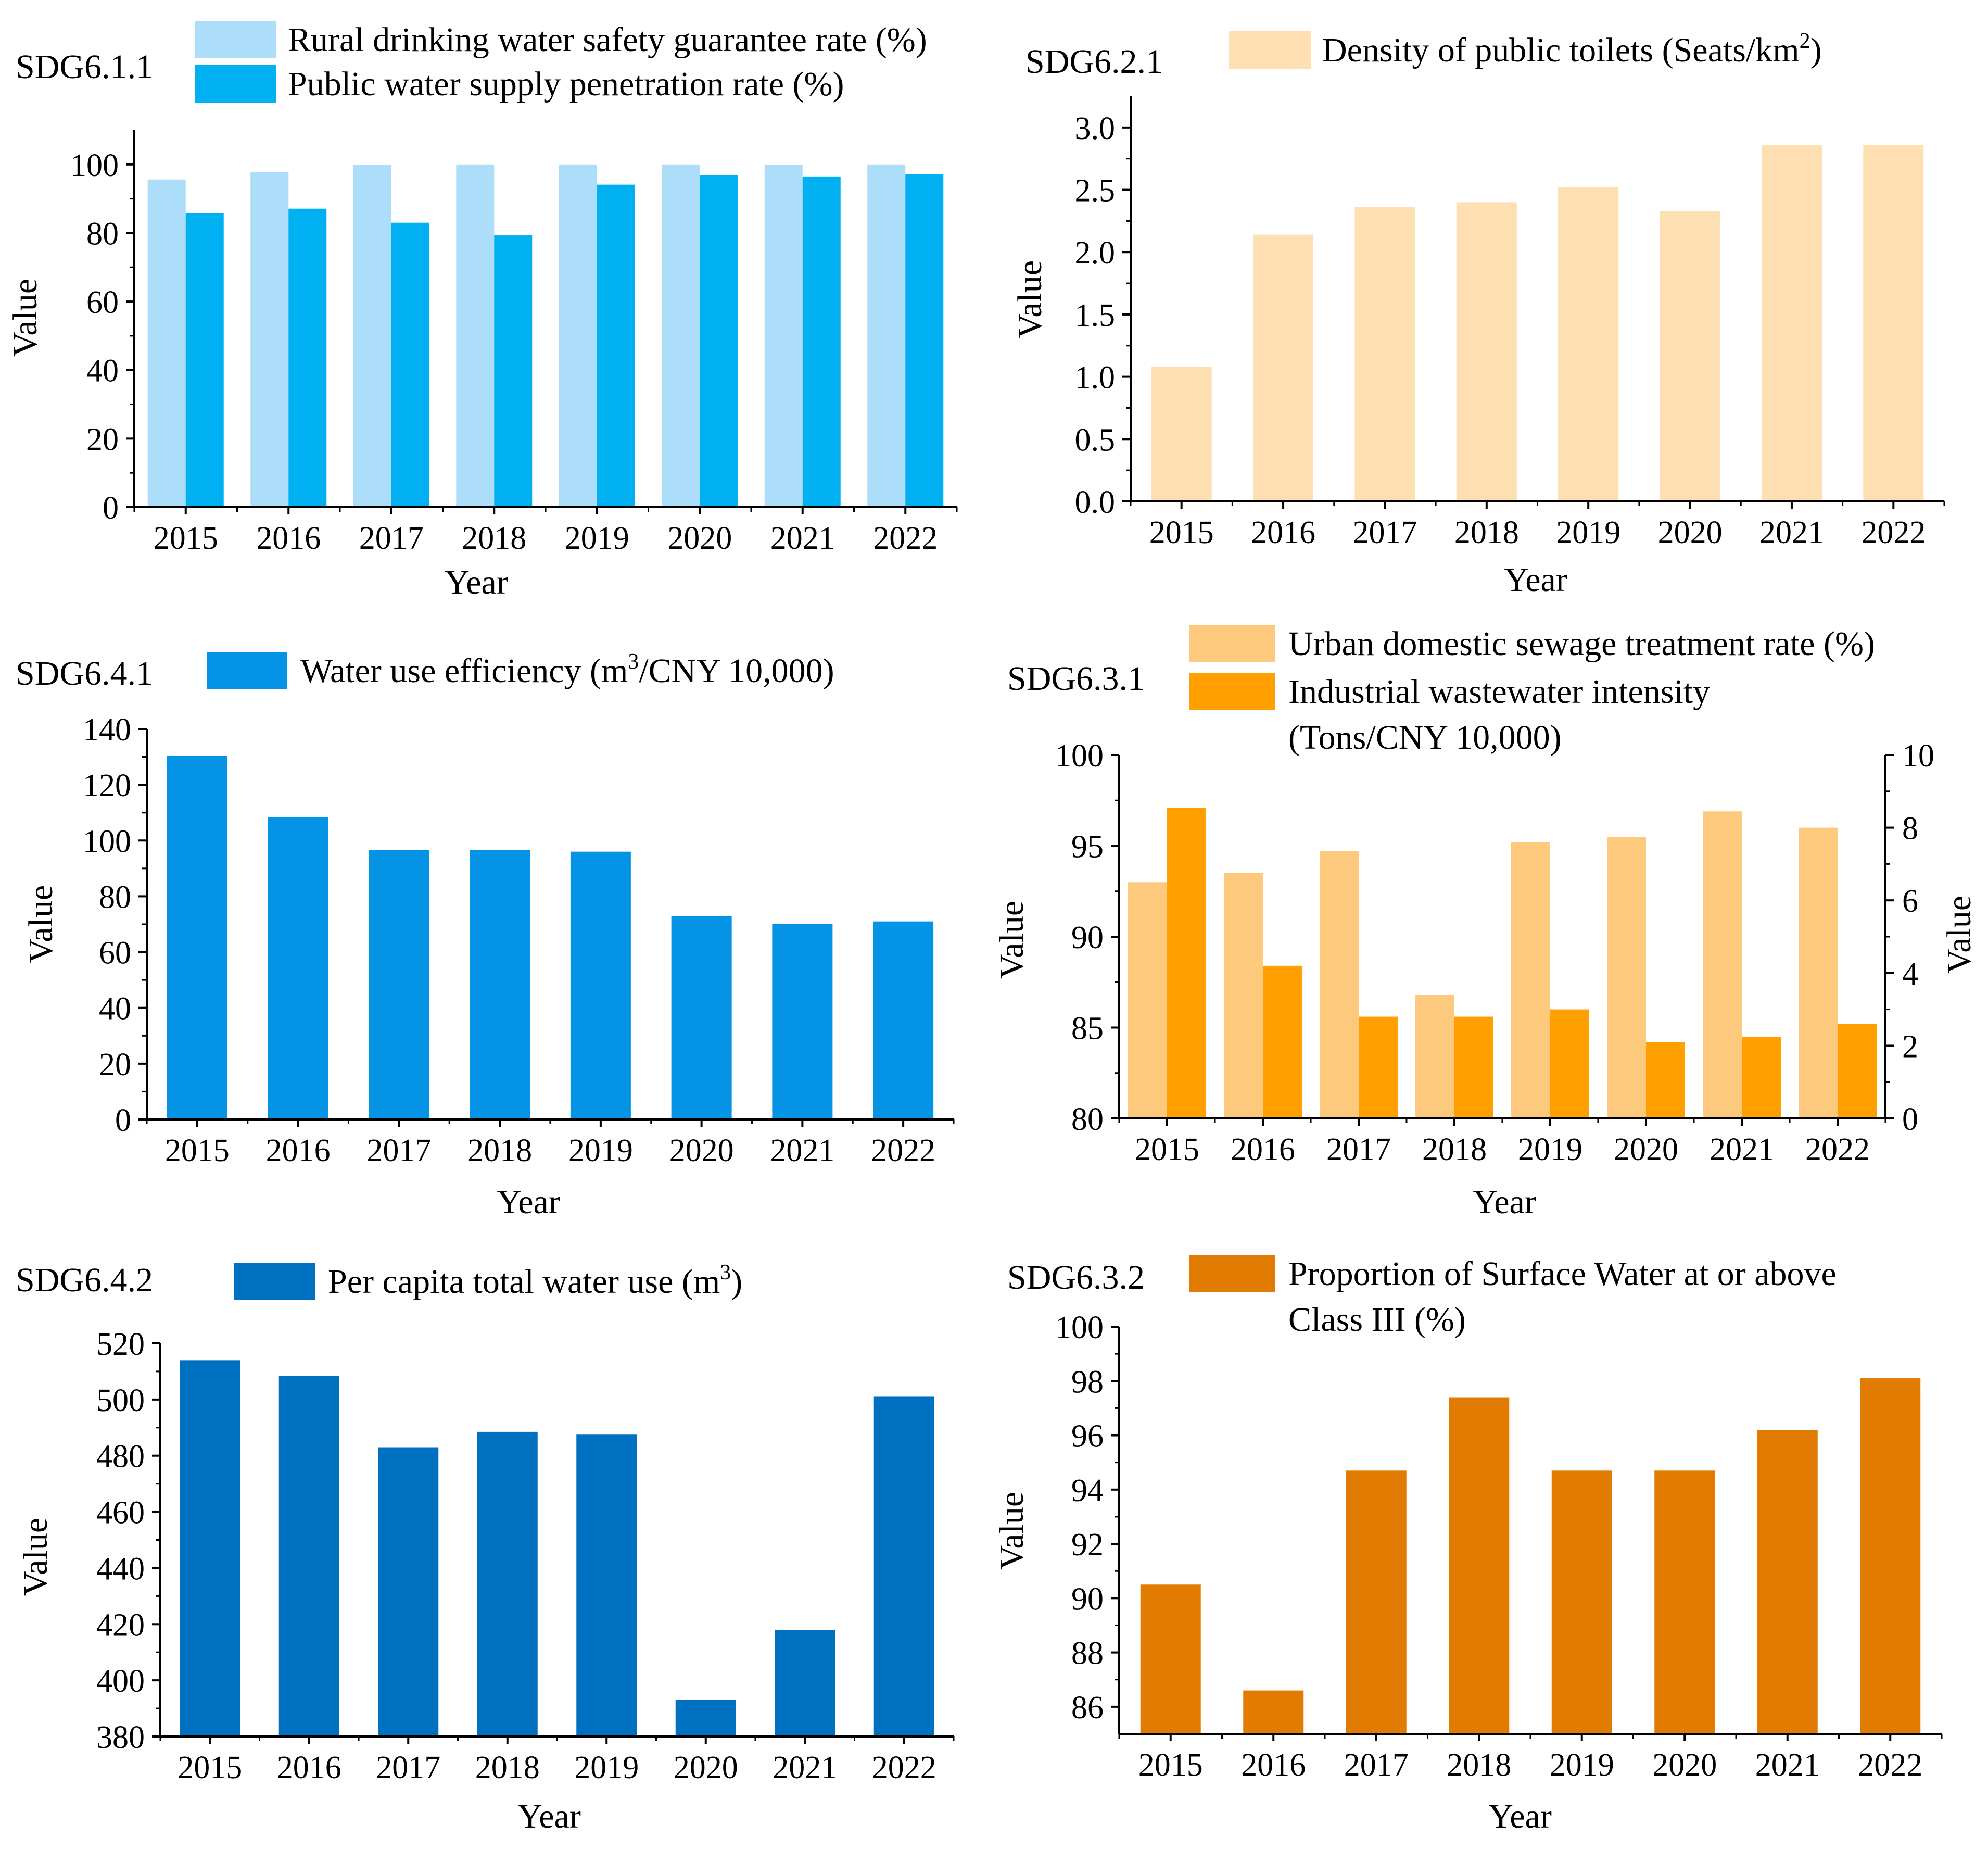 The width and height of the screenshot is (1988, 1850). I want to click on y-right-tick-label: 4, so click(1910, 974).